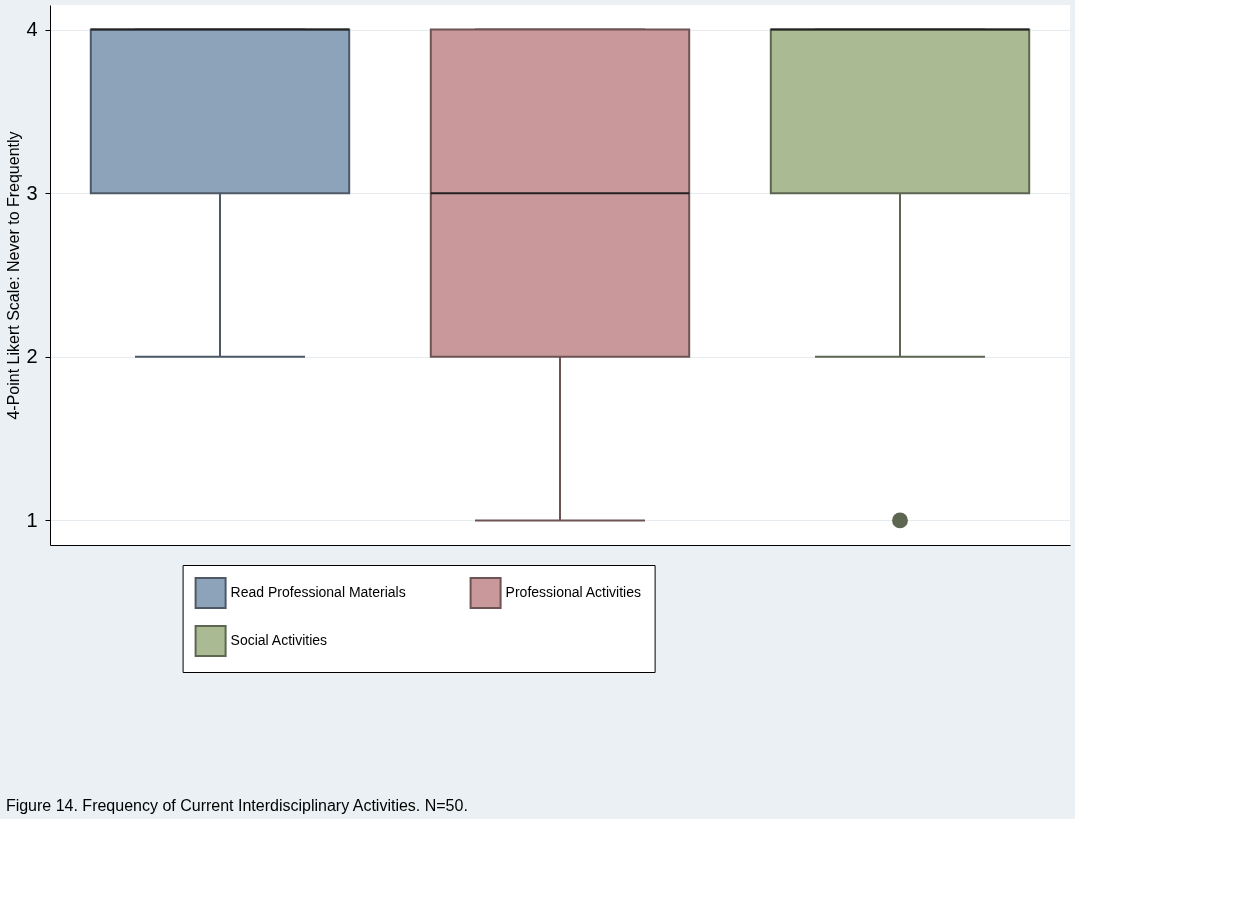 This screenshot has width=1243, height=899. I want to click on y-tick-label: 2, so click(32, 356).